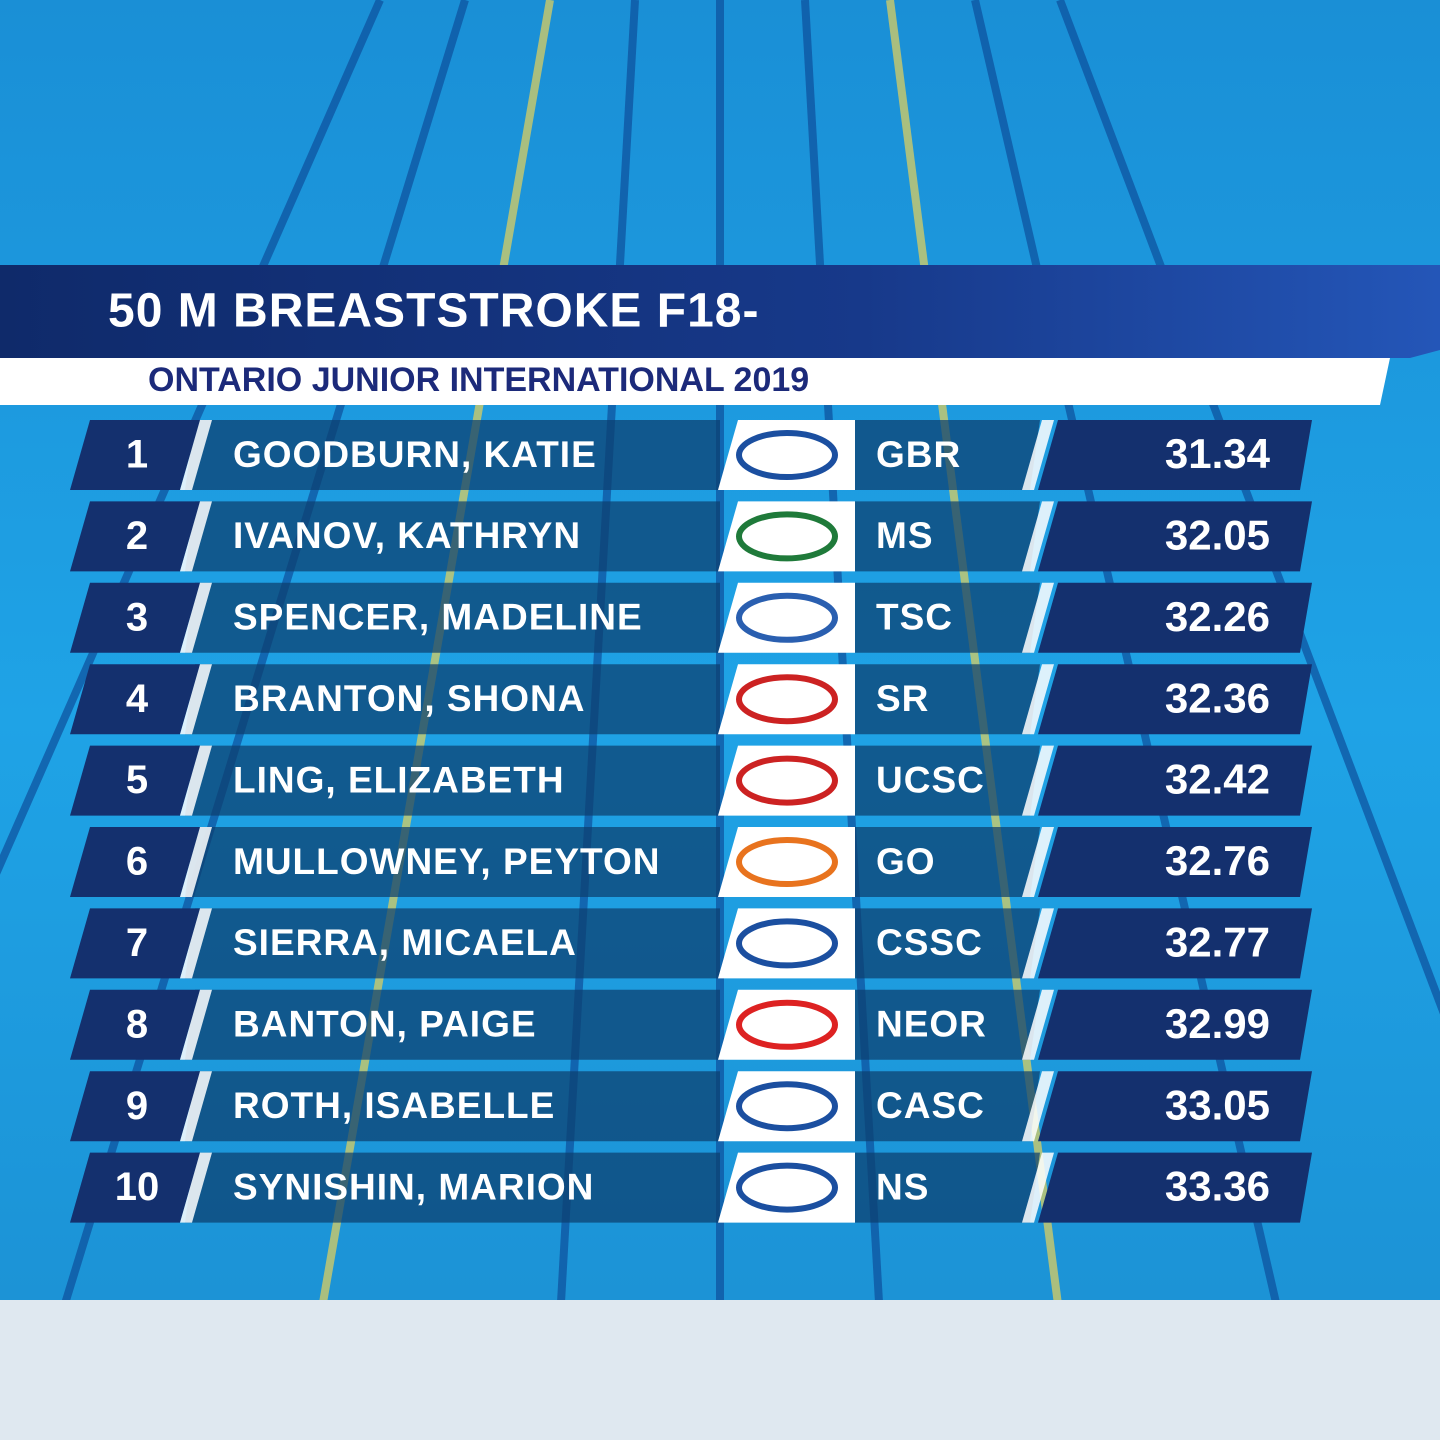 The width and height of the screenshot is (1440, 1440). I want to click on swimmer-name: GOODBURN, KATIE, so click(415, 454).